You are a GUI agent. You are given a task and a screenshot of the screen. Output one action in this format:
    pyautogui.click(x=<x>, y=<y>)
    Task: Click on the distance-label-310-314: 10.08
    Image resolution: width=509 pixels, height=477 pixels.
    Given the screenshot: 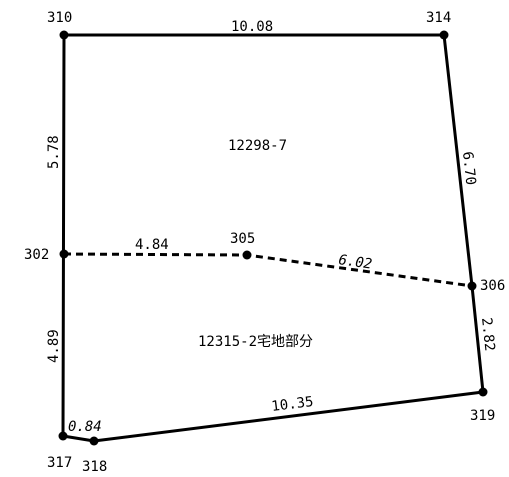 What is the action you would take?
    pyautogui.click(x=252, y=27)
    